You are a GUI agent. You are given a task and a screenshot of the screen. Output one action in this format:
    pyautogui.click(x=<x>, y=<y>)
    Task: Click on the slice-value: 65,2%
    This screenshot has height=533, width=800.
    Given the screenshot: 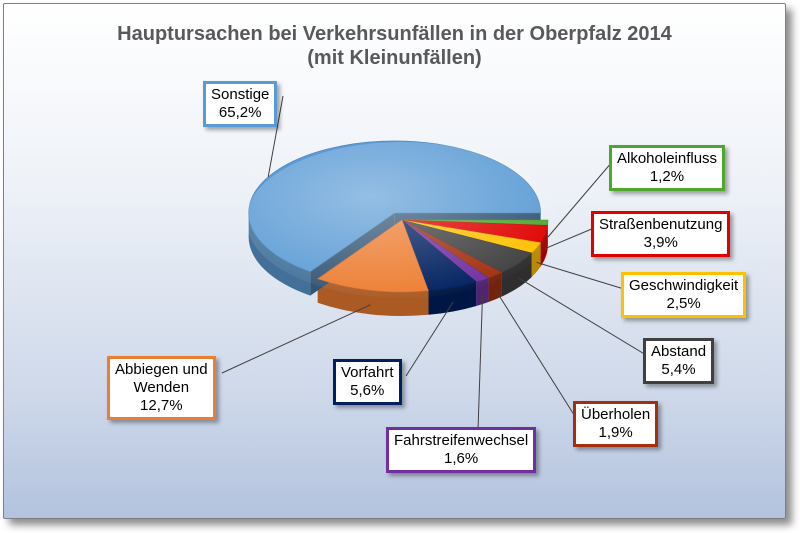 What is the action you would take?
    pyautogui.click(x=240, y=112)
    